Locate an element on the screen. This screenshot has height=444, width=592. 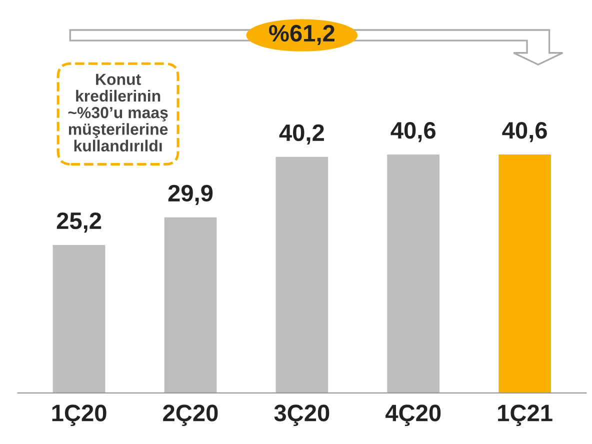
x-tick-label: 1Ç20 is located at coordinates (79, 415).